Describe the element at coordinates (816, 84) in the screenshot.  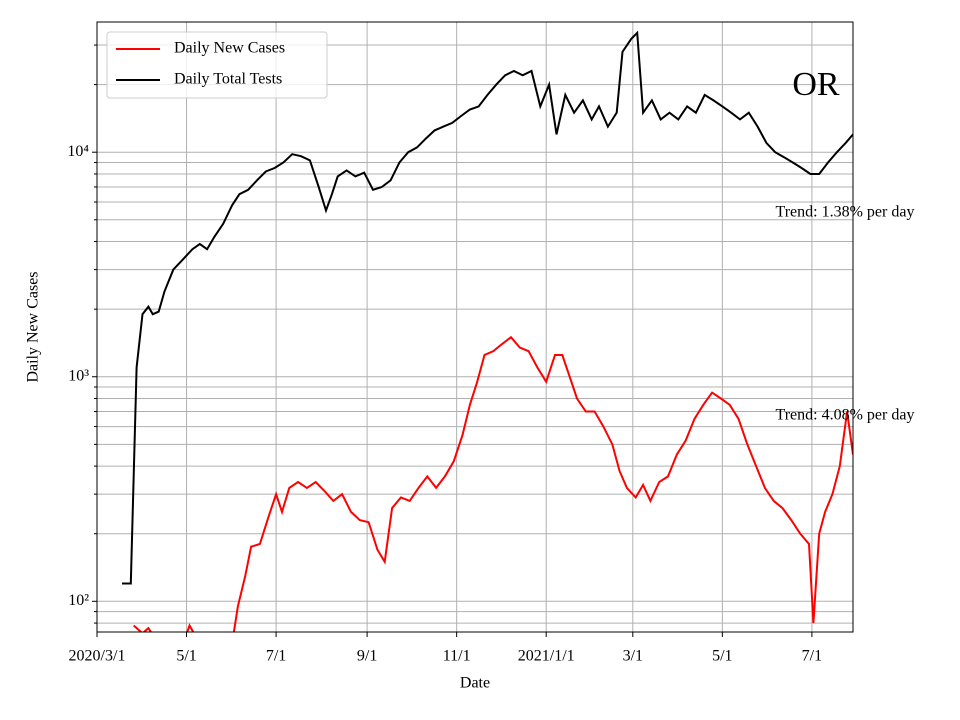
I see `annotation: OR` at that location.